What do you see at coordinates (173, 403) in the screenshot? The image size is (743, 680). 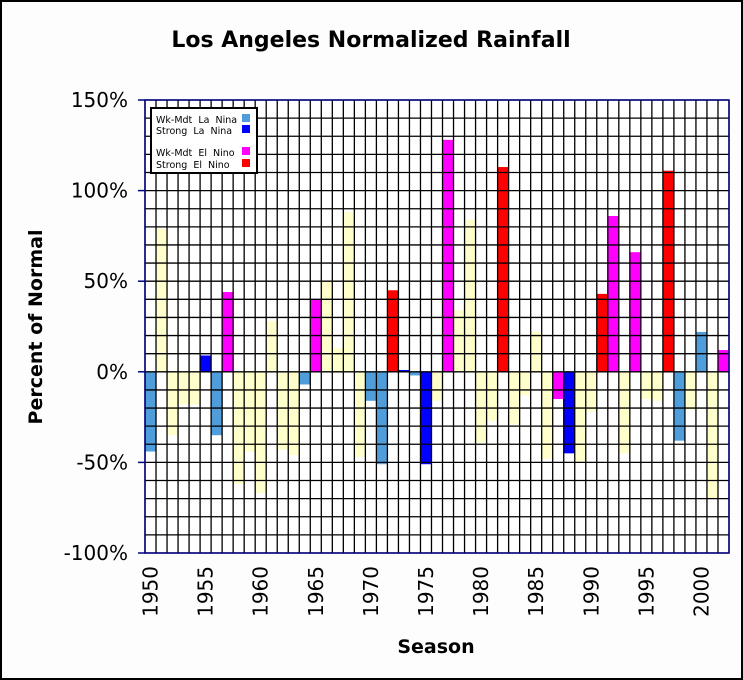 I see `bar-1952` at bounding box center [173, 403].